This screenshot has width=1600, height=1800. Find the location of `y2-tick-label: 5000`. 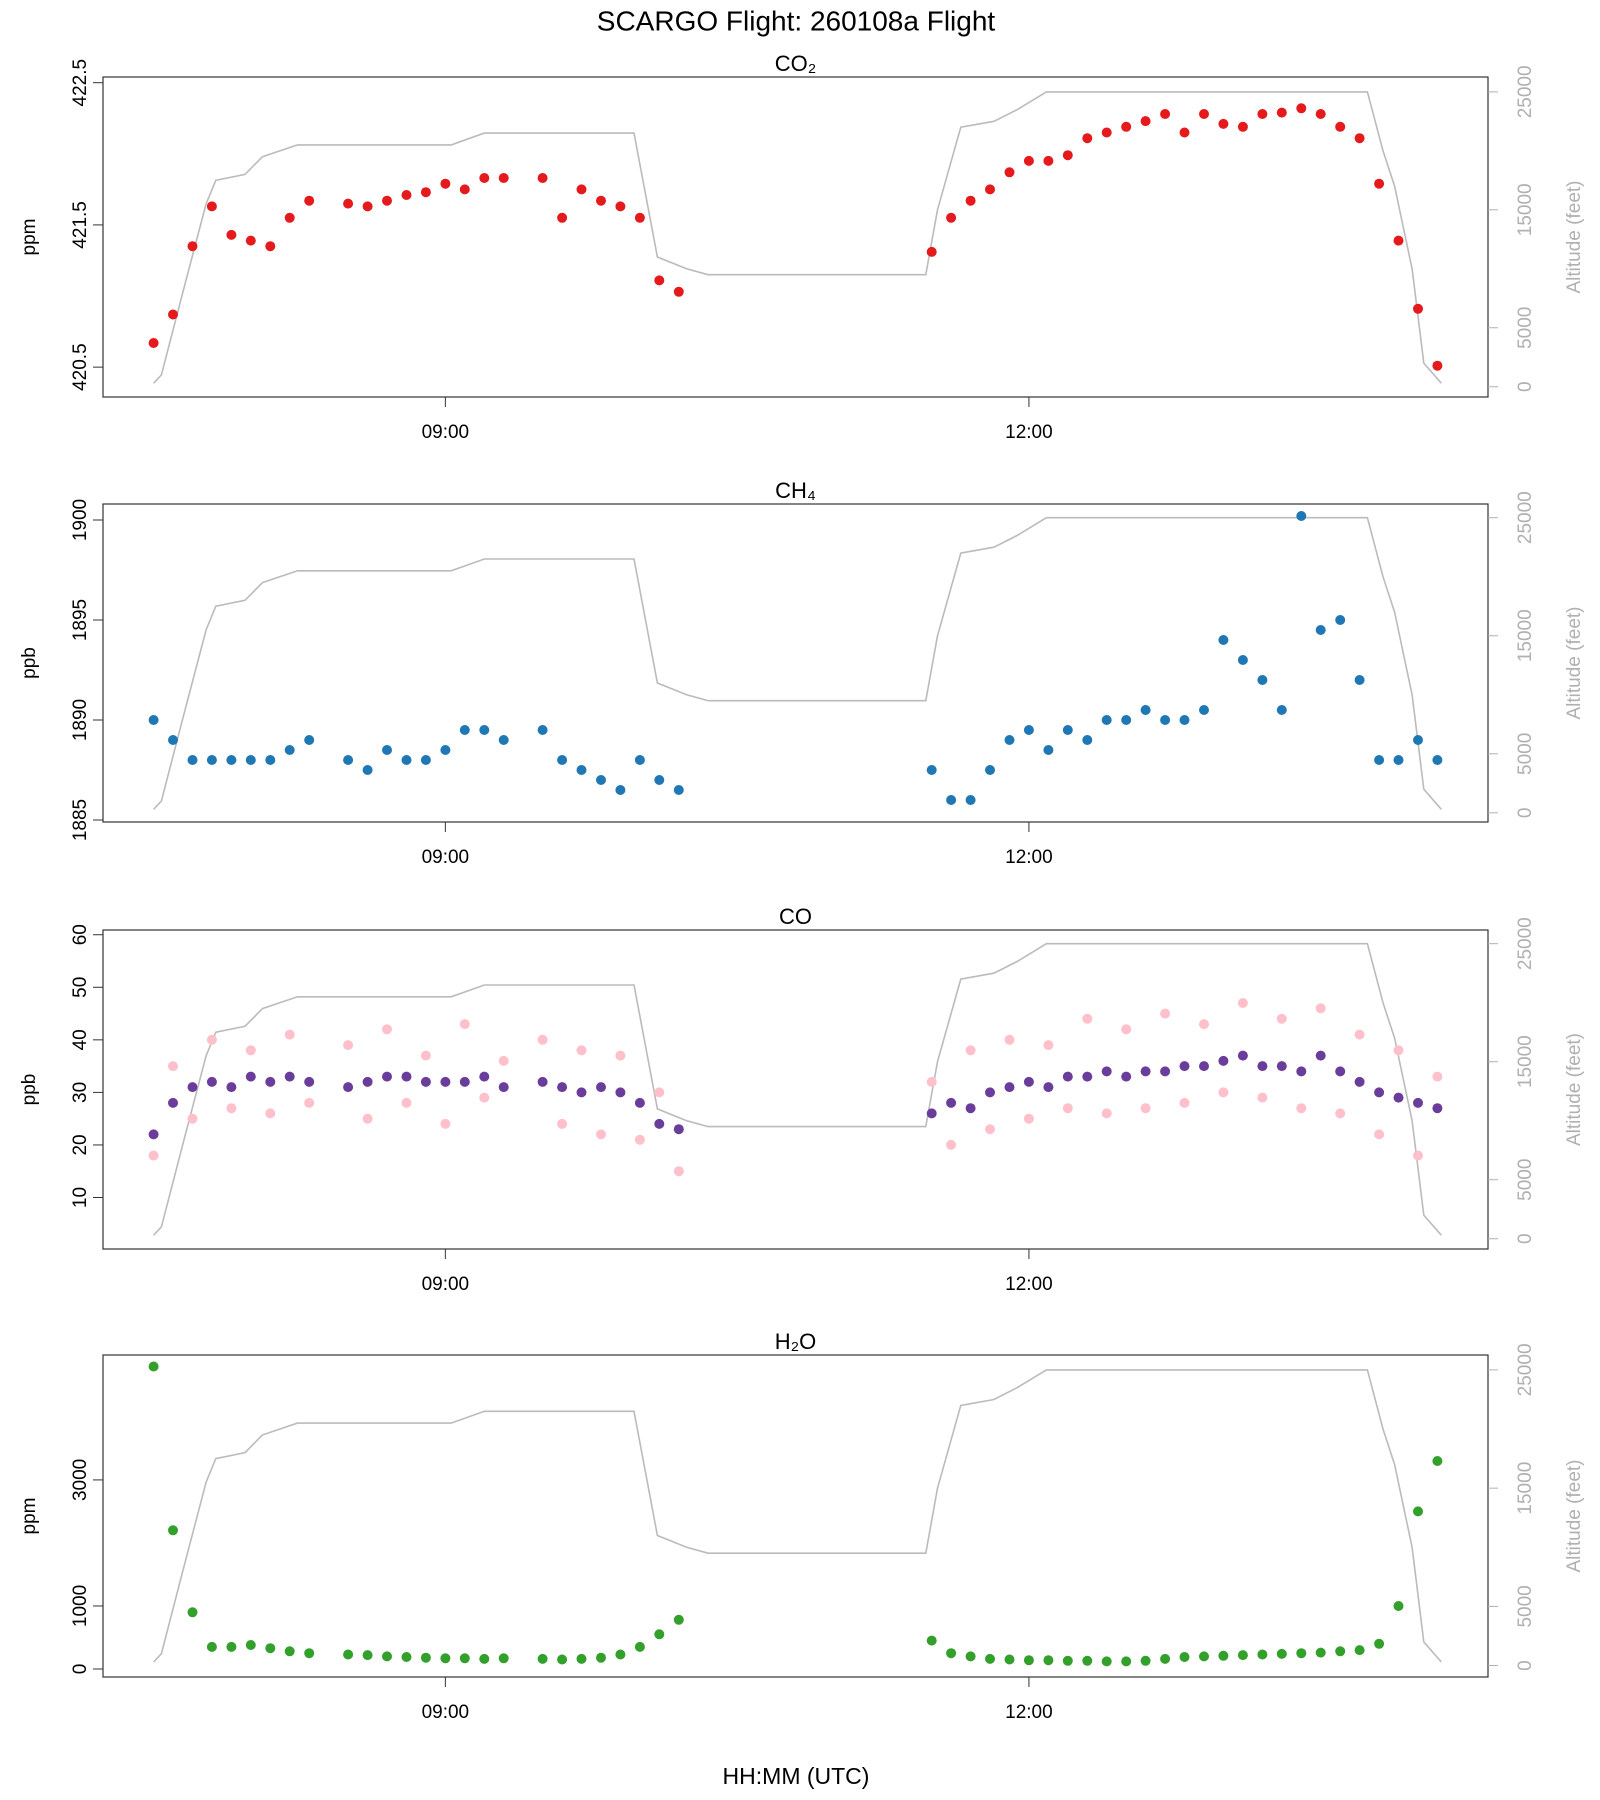

y2-tick-label: 5000 is located at coordinates (1525, 1180).